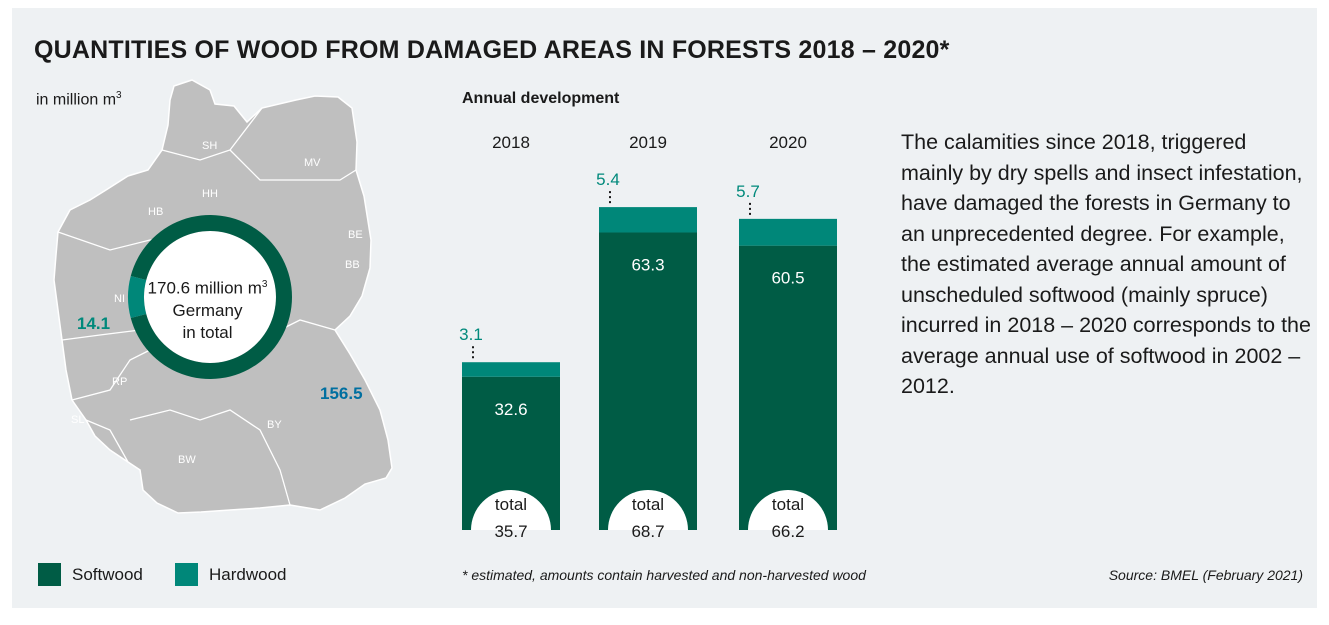  Describe the element at coordinates (79, 99) in the screenshot. I see `unit-label: in million m3` at that location.